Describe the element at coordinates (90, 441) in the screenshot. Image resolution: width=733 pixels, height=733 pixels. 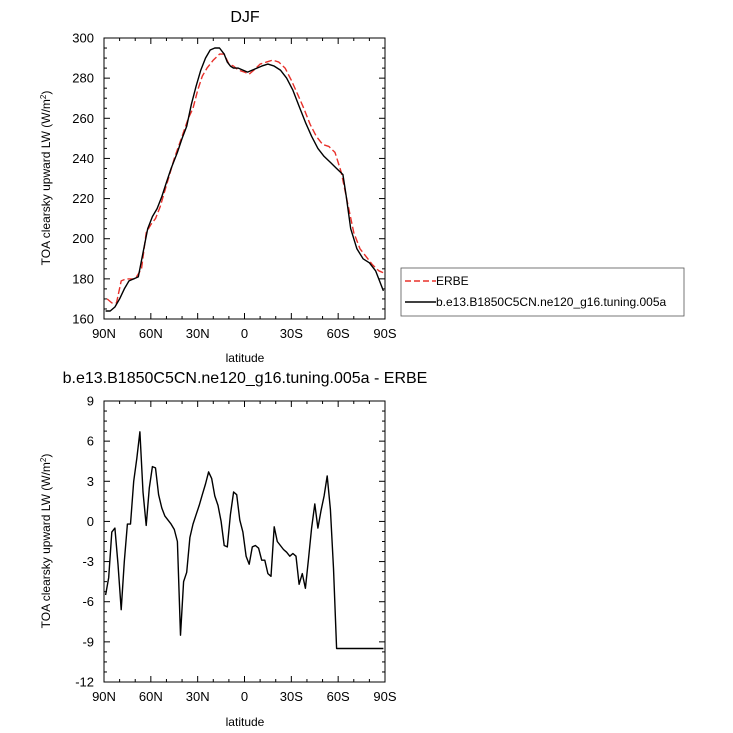
I see `y-tick-label: 6` at that location.